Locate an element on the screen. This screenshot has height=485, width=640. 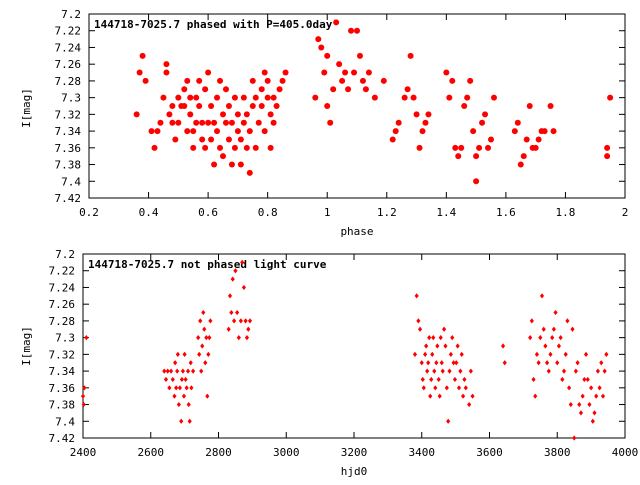
y-tick-label: 7.42 is located at coordinates (62, 438).